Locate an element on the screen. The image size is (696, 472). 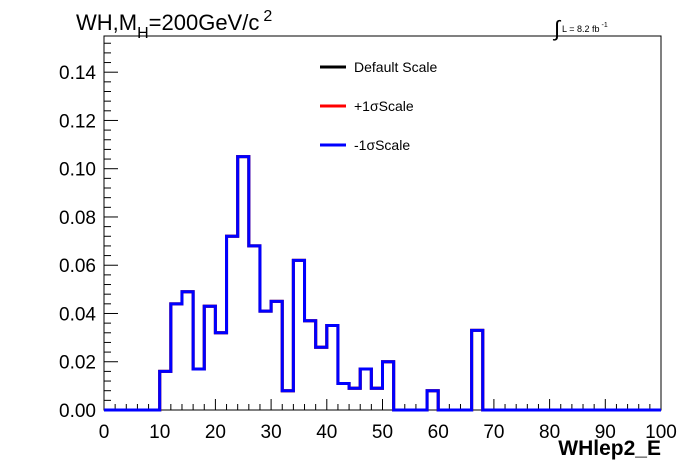
y-tick-label: 0.06 is located at coordinates (77, 266).